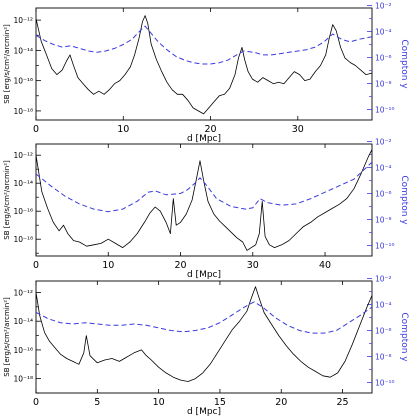 This screenshot has width=411, height=416. I want to click on x-tick-label: 40, so click(325, 265).